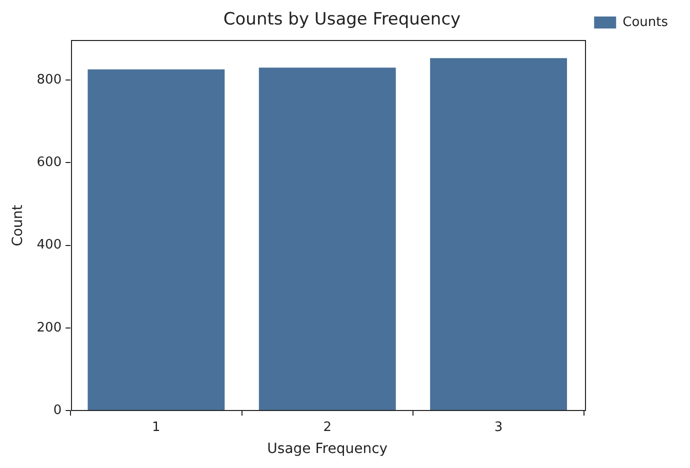  I want to click on x-tick-label: 2, so click(327, 427).